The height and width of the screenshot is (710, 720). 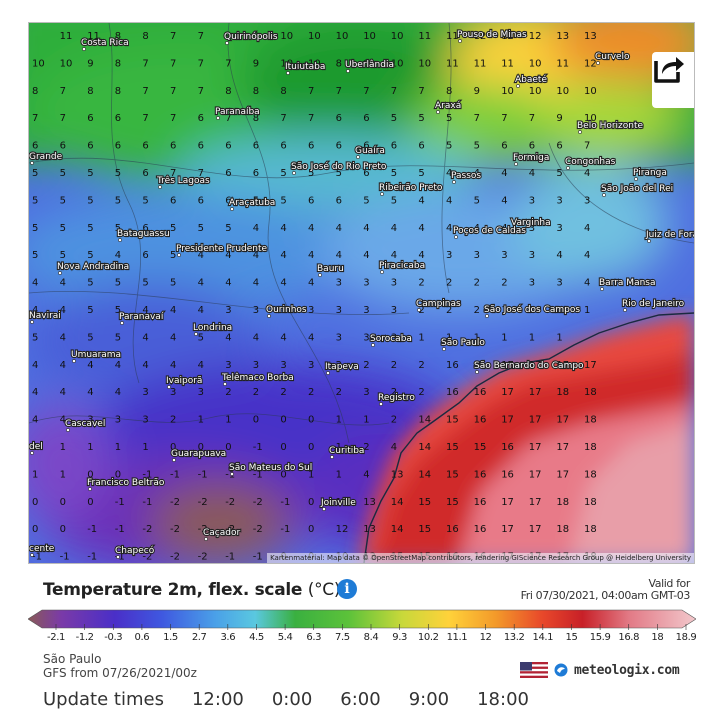 I want to click on svg-text: Barra Mansa, so click(x=627, y=283).